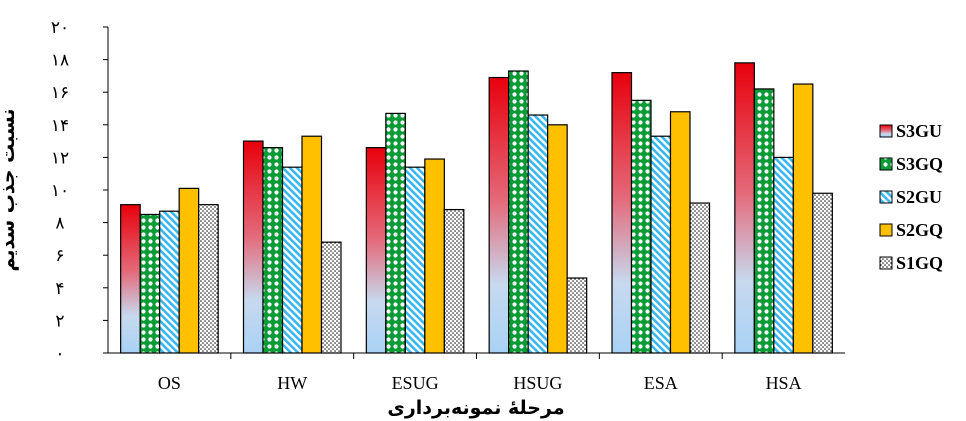 The width and height of the screenshot is (966, 421). I want to click on legend-label-s3gu: S3GU, so click(919, 131).